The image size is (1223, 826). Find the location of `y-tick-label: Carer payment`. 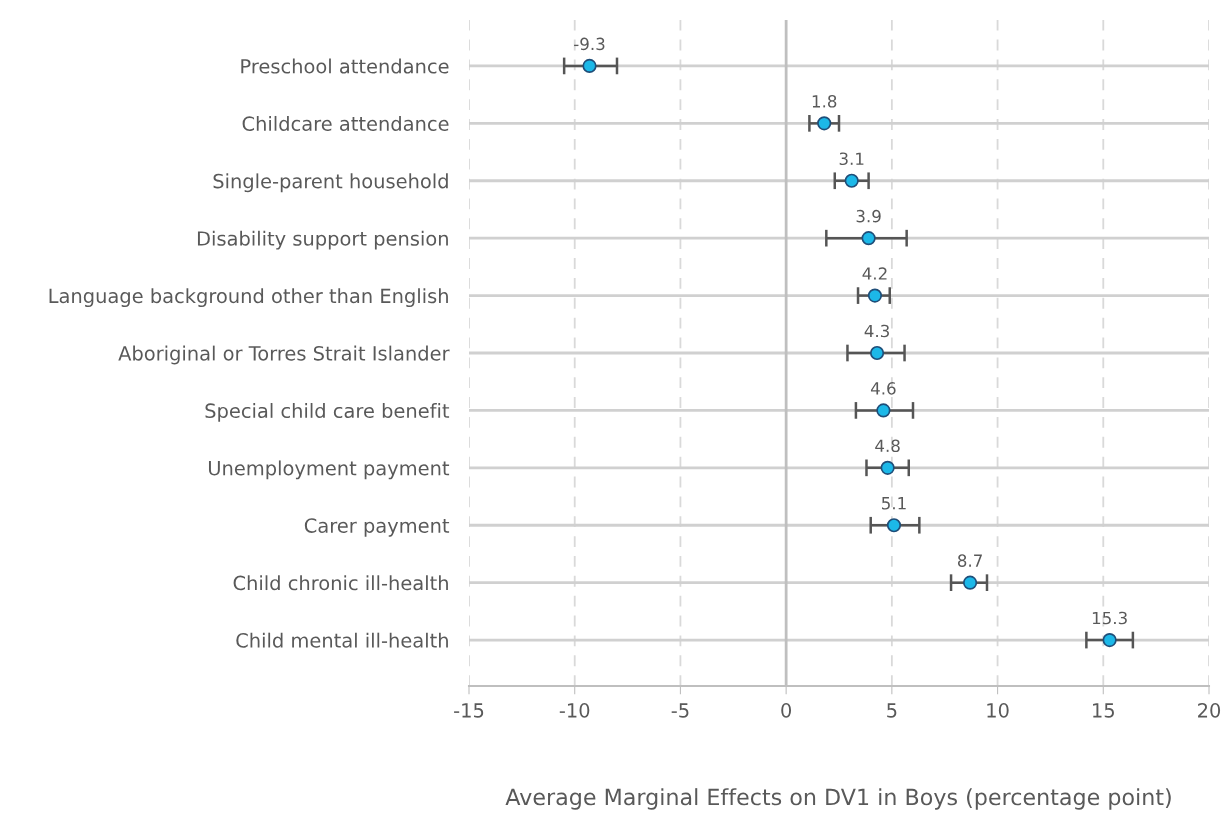

y-tick-label: Carer payment is located at coordinates (377, 527).